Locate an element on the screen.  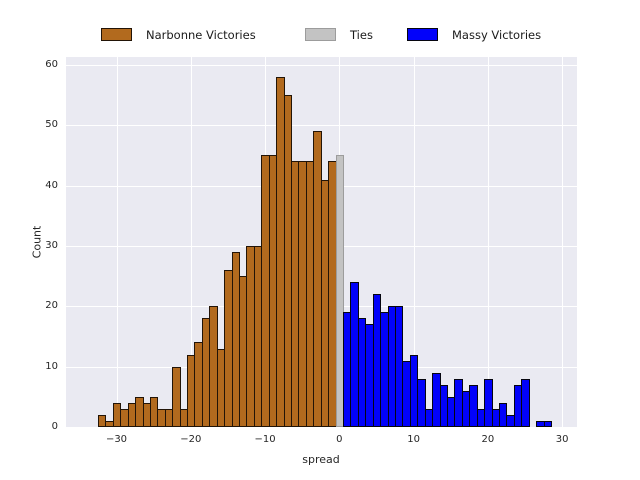
x-tick-label: −10 is located at coordinates (265, 439).